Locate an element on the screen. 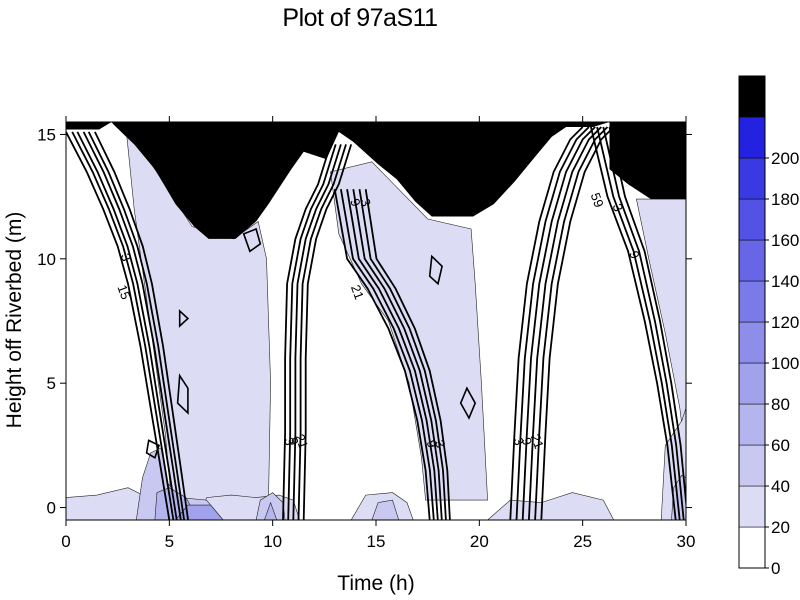  colorbar-label: 80 is located at coordinates (780, 404).